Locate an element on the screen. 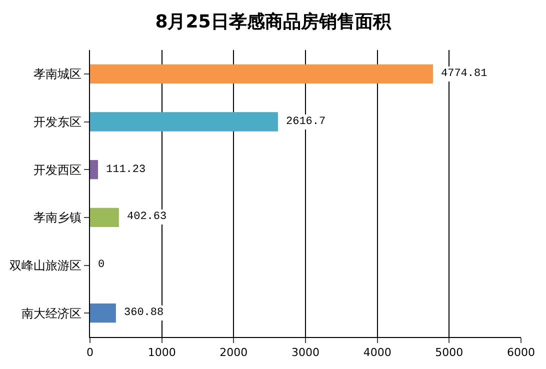 The height and width of the screenshot is (369, 546). y-tick-label: 双峰山旅游区 is located at coordinates (46, 265).